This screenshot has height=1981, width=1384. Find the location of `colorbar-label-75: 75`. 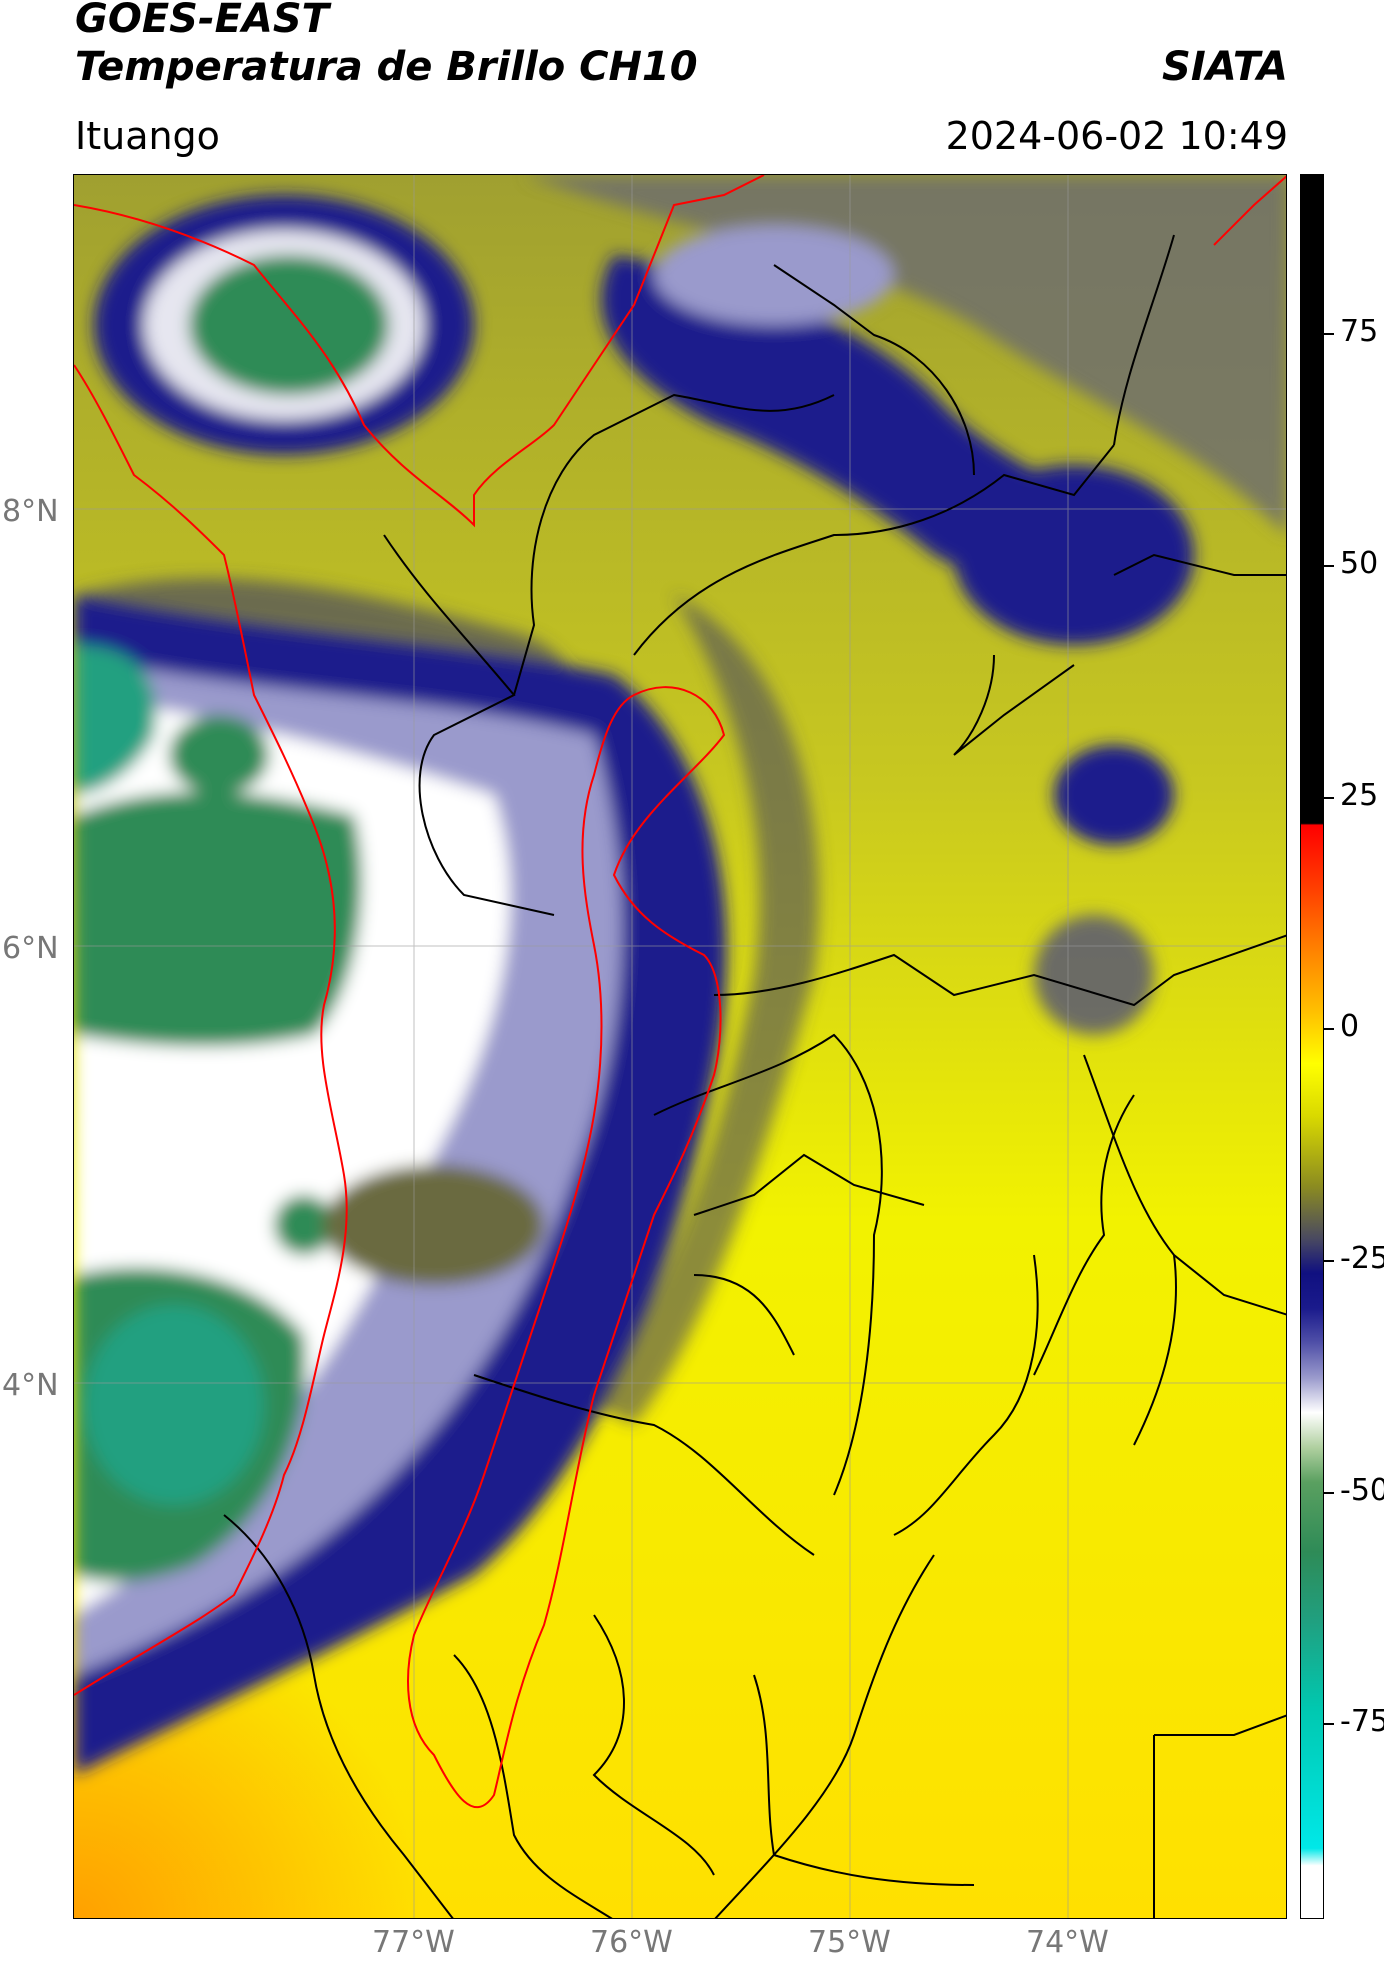

colorbar-label-75: 75 is located at coordinates (1359, 331).